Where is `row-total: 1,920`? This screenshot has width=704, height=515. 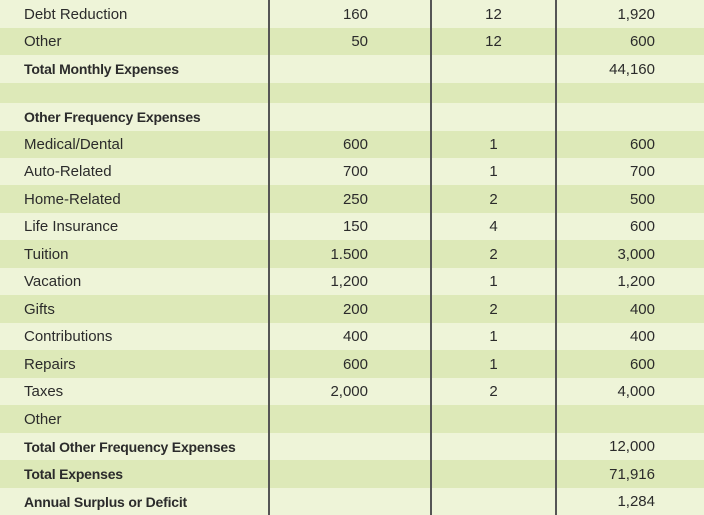 row-total: 1,920 is located at coordinates (629, 14).